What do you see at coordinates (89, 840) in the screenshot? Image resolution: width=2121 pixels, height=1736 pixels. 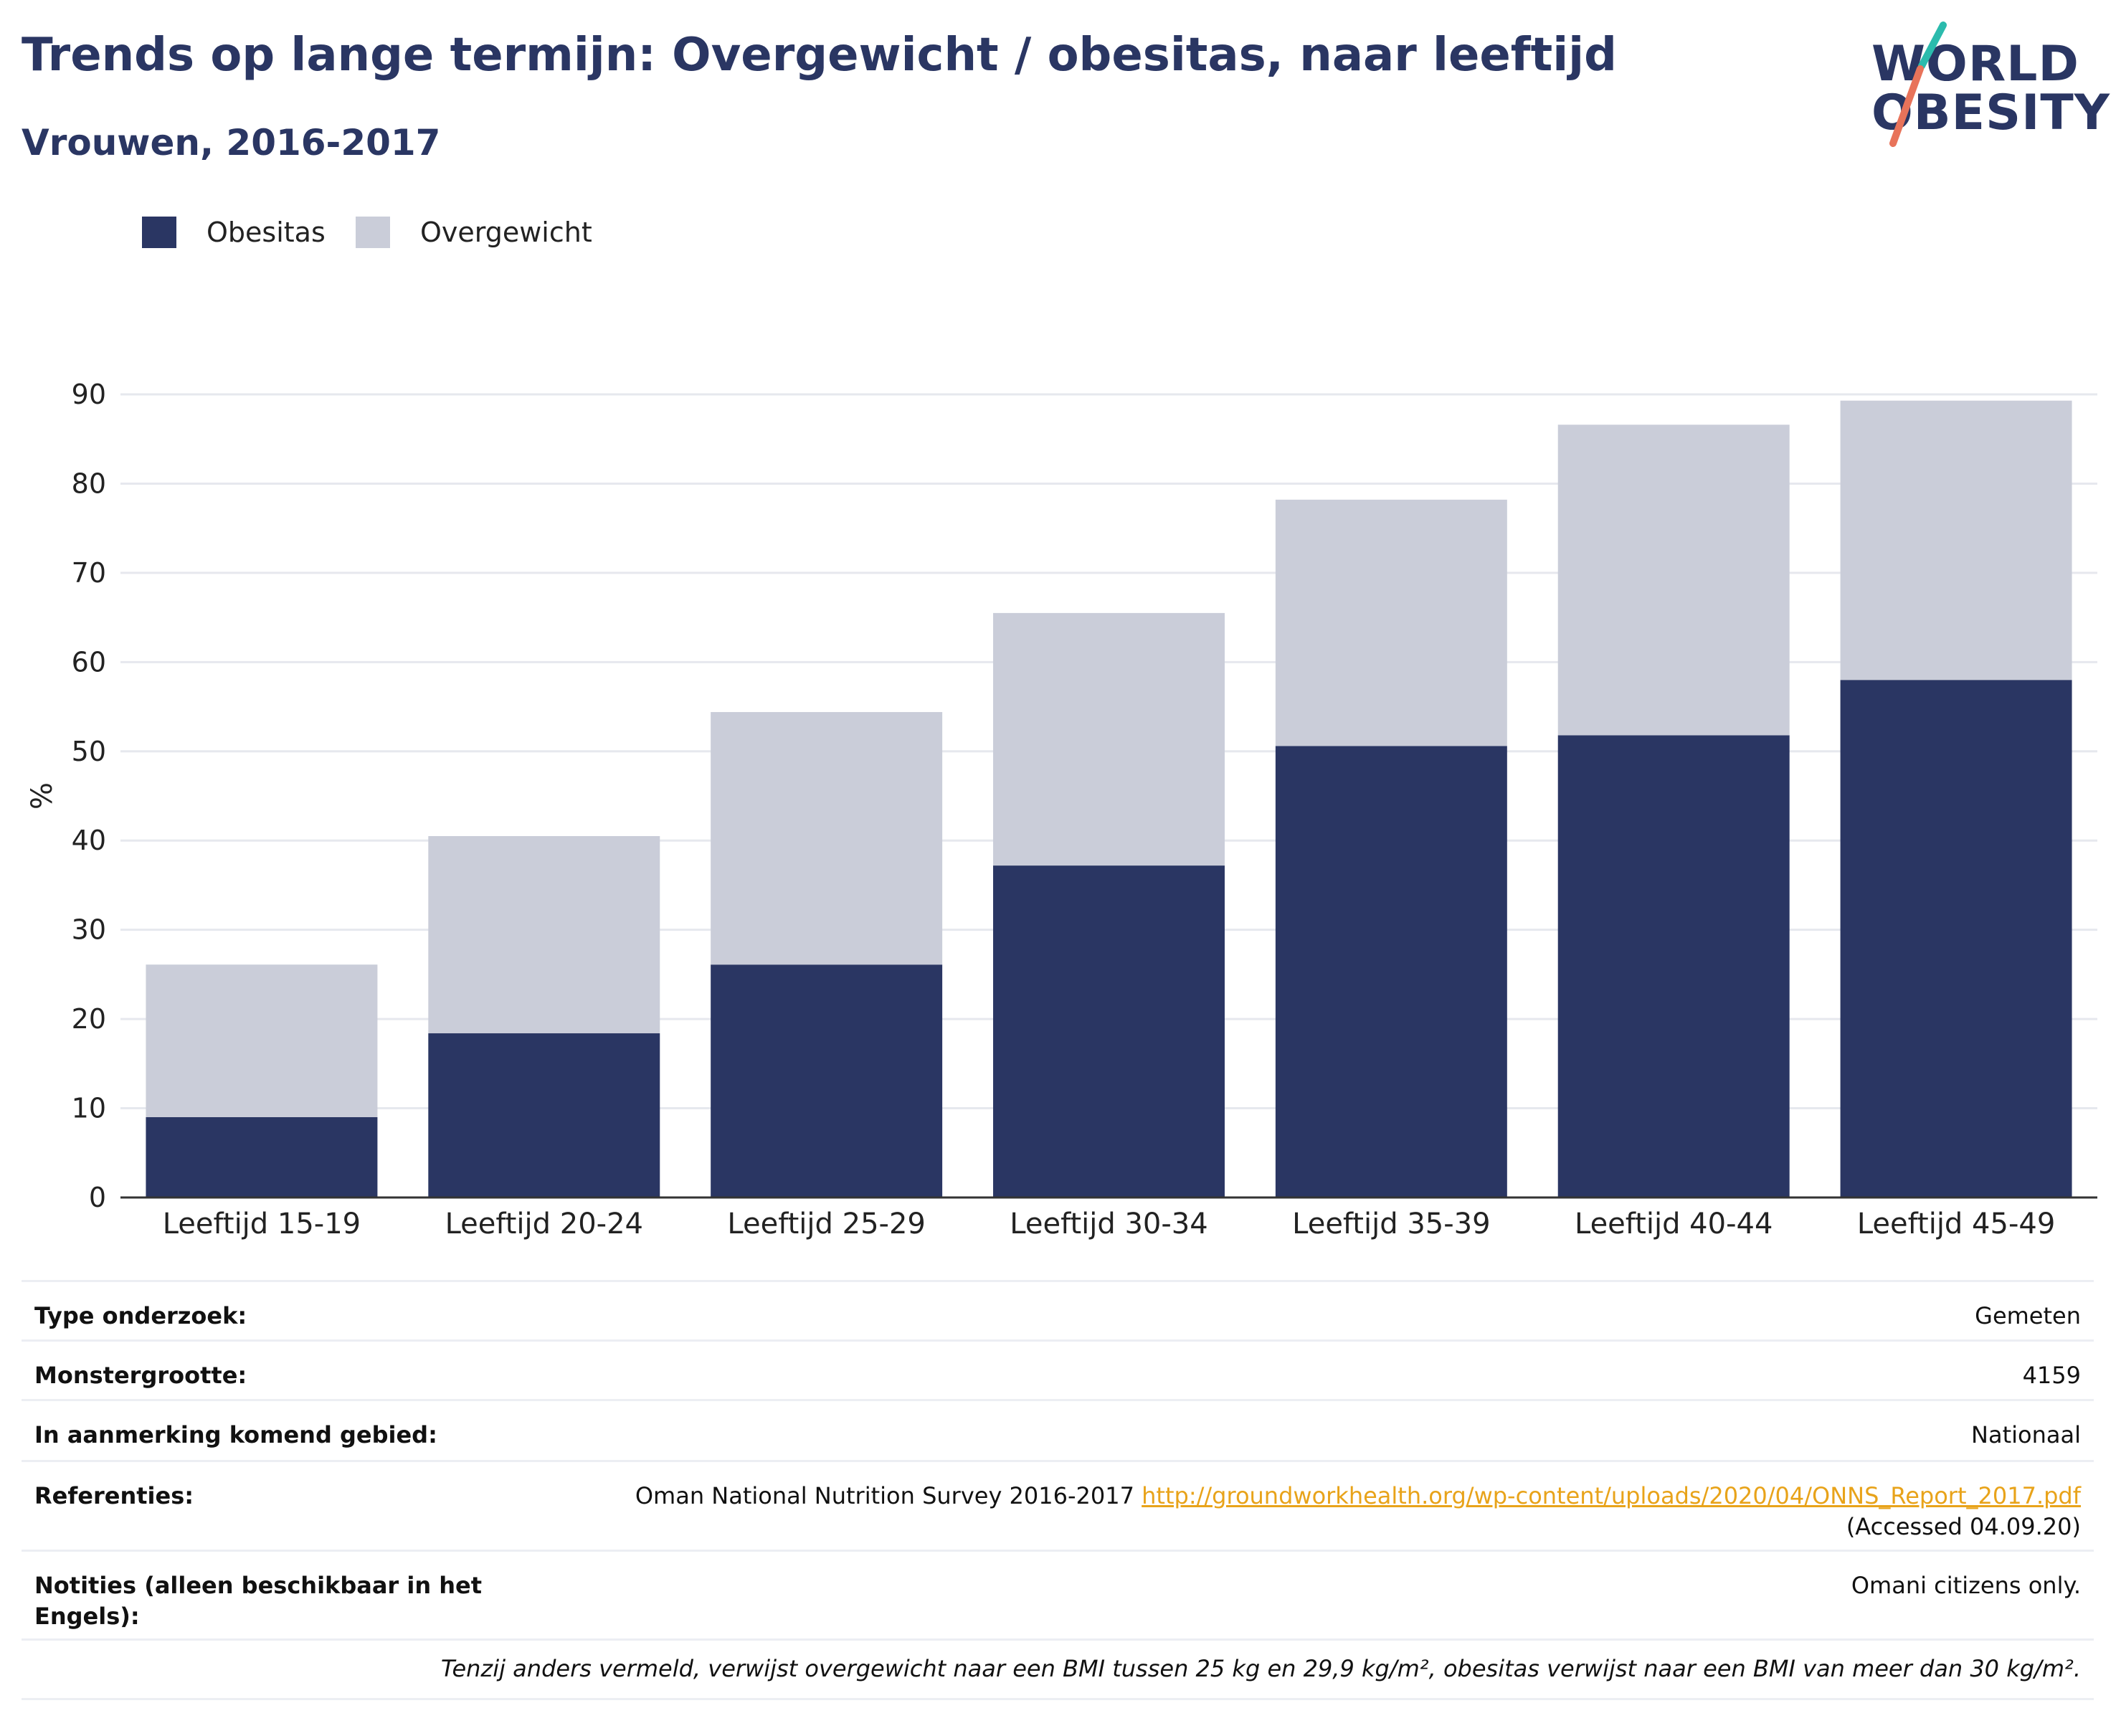 I see `y-tick-label: 40` at bounding box center [89, 840].